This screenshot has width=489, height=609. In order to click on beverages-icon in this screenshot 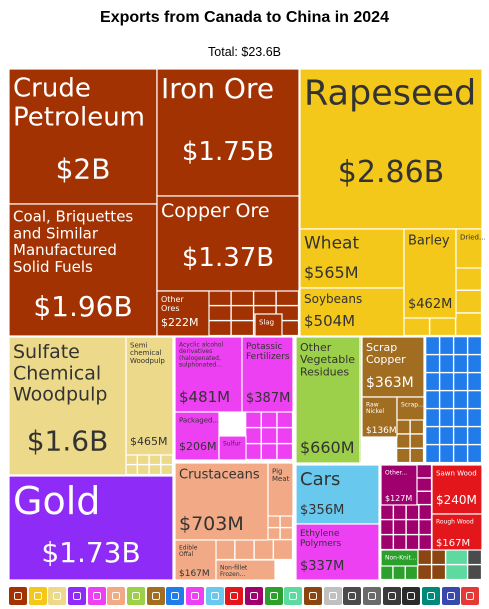, I will do `click(470, 596)`.